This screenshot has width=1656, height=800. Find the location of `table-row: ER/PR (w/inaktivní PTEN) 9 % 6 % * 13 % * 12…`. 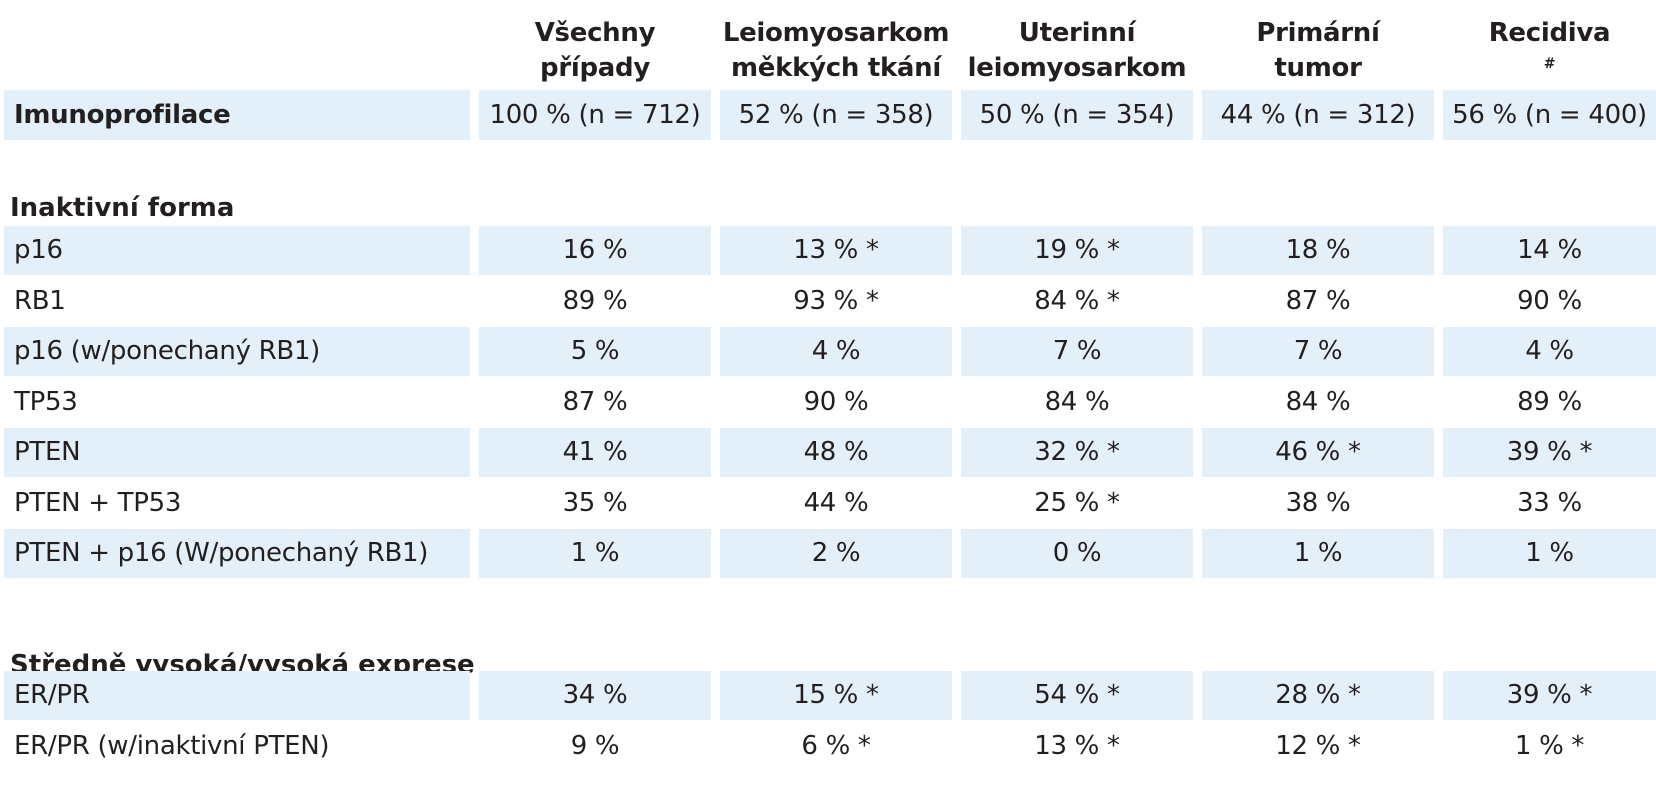

table-row: ER/PR (w/inaktivní PTEN) 9 % 6 % * 13 % * 12… is located at coordinates (828, 746).